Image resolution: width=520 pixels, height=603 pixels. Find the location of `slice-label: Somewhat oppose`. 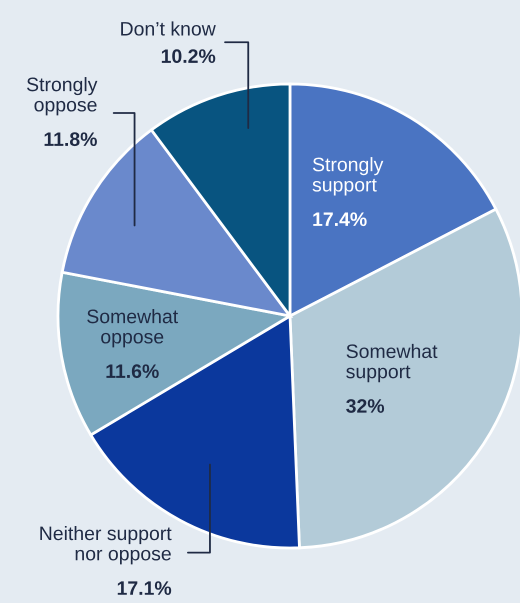

slice-label: Somewhat oppose is located at coordinates (132, 328).